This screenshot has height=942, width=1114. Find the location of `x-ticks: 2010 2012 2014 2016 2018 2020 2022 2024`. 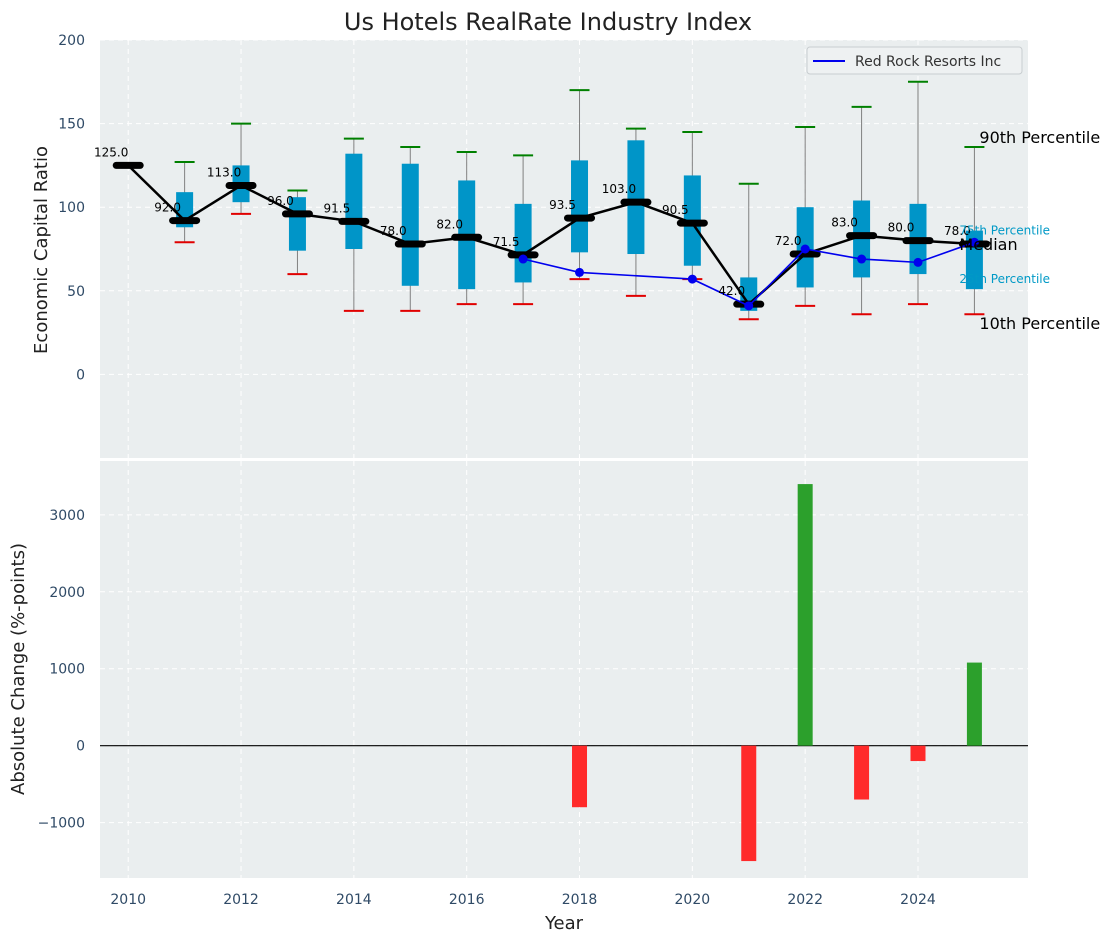

x-ticks: 2010 2012 2014 2016 2018 2020 2022 2024 is located at coordinates (523, 900).